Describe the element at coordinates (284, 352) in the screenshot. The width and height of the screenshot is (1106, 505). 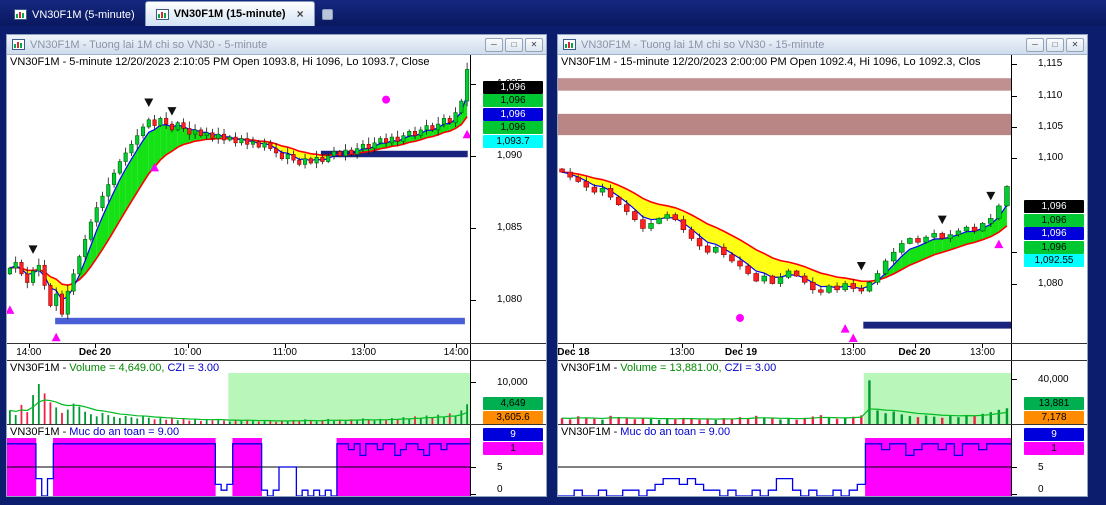
I see `time-axis-label: 11:00` at that location.